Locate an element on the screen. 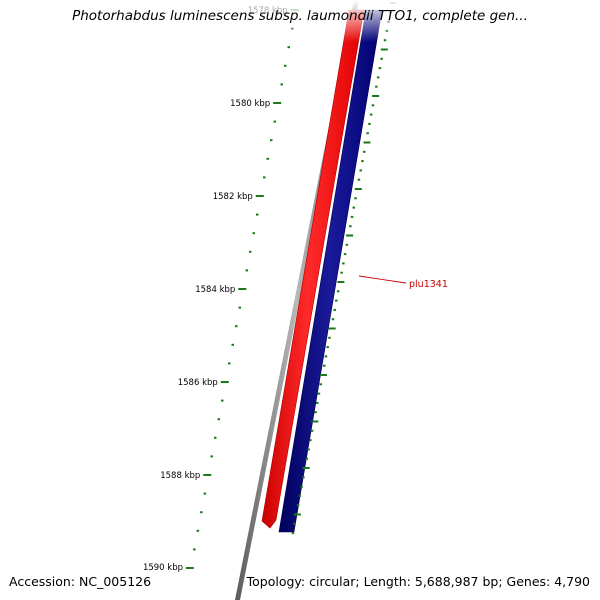 The image size is (600, 600). tick-label: 1588 kbp is located at coordinates (180, 476).